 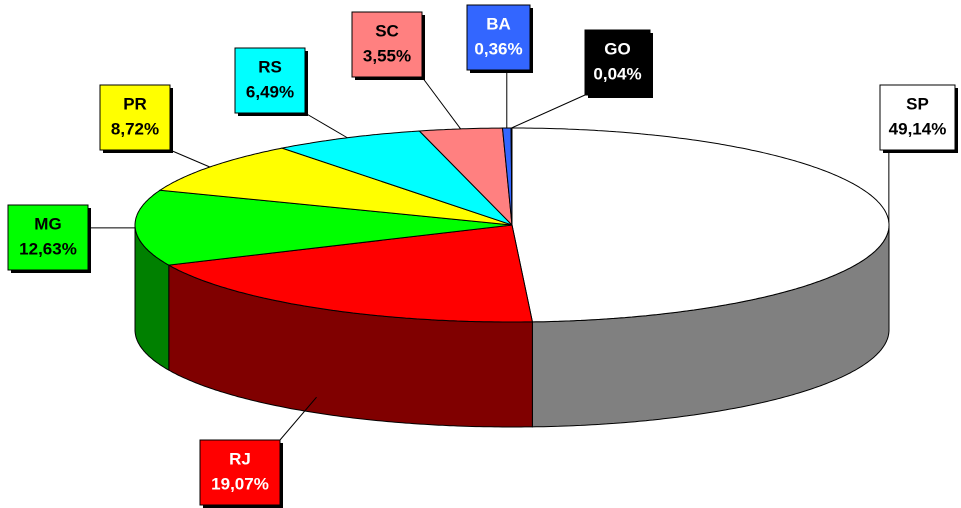 What do you see at coordinates (270, 91) in the screenshot?
I see `label-value: 6,49%` at bounding box center [270, 91].